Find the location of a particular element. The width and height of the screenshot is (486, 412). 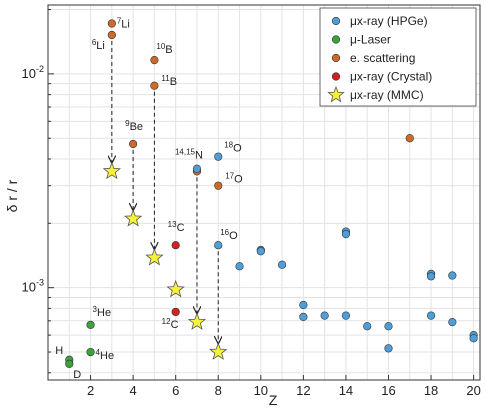

x-tick-label: 6 is located at coordinates (175, 390).